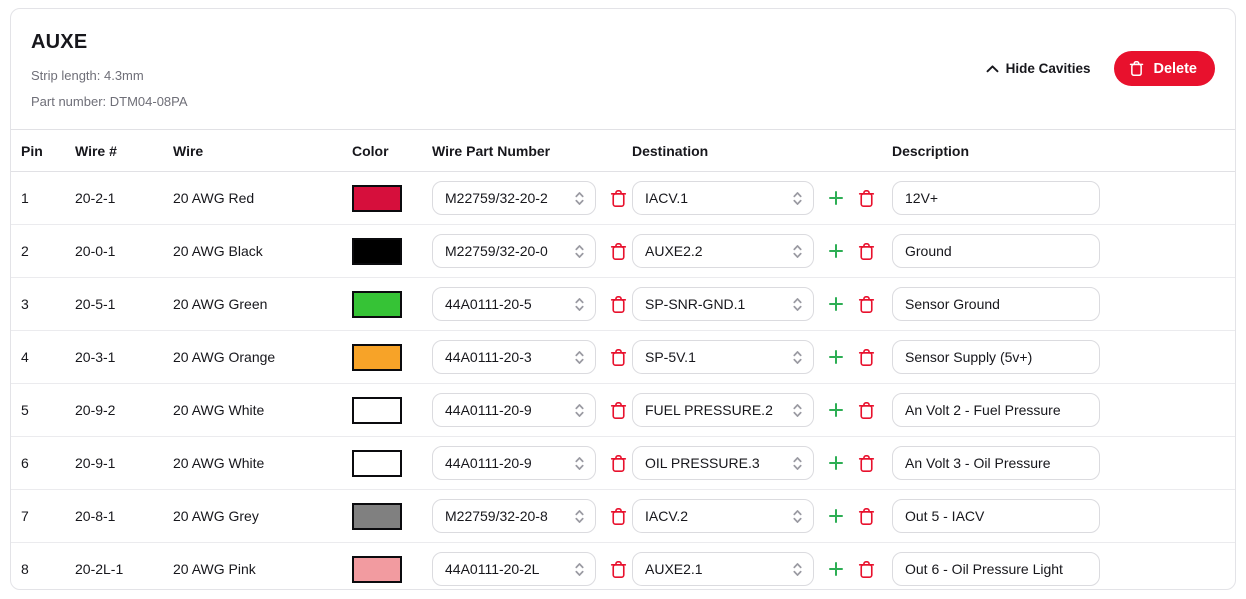  Describe the element at coordinates (492, 569) in the screenshot. I see `wire-part-number-value: 44A0111-20-2L` at that location.